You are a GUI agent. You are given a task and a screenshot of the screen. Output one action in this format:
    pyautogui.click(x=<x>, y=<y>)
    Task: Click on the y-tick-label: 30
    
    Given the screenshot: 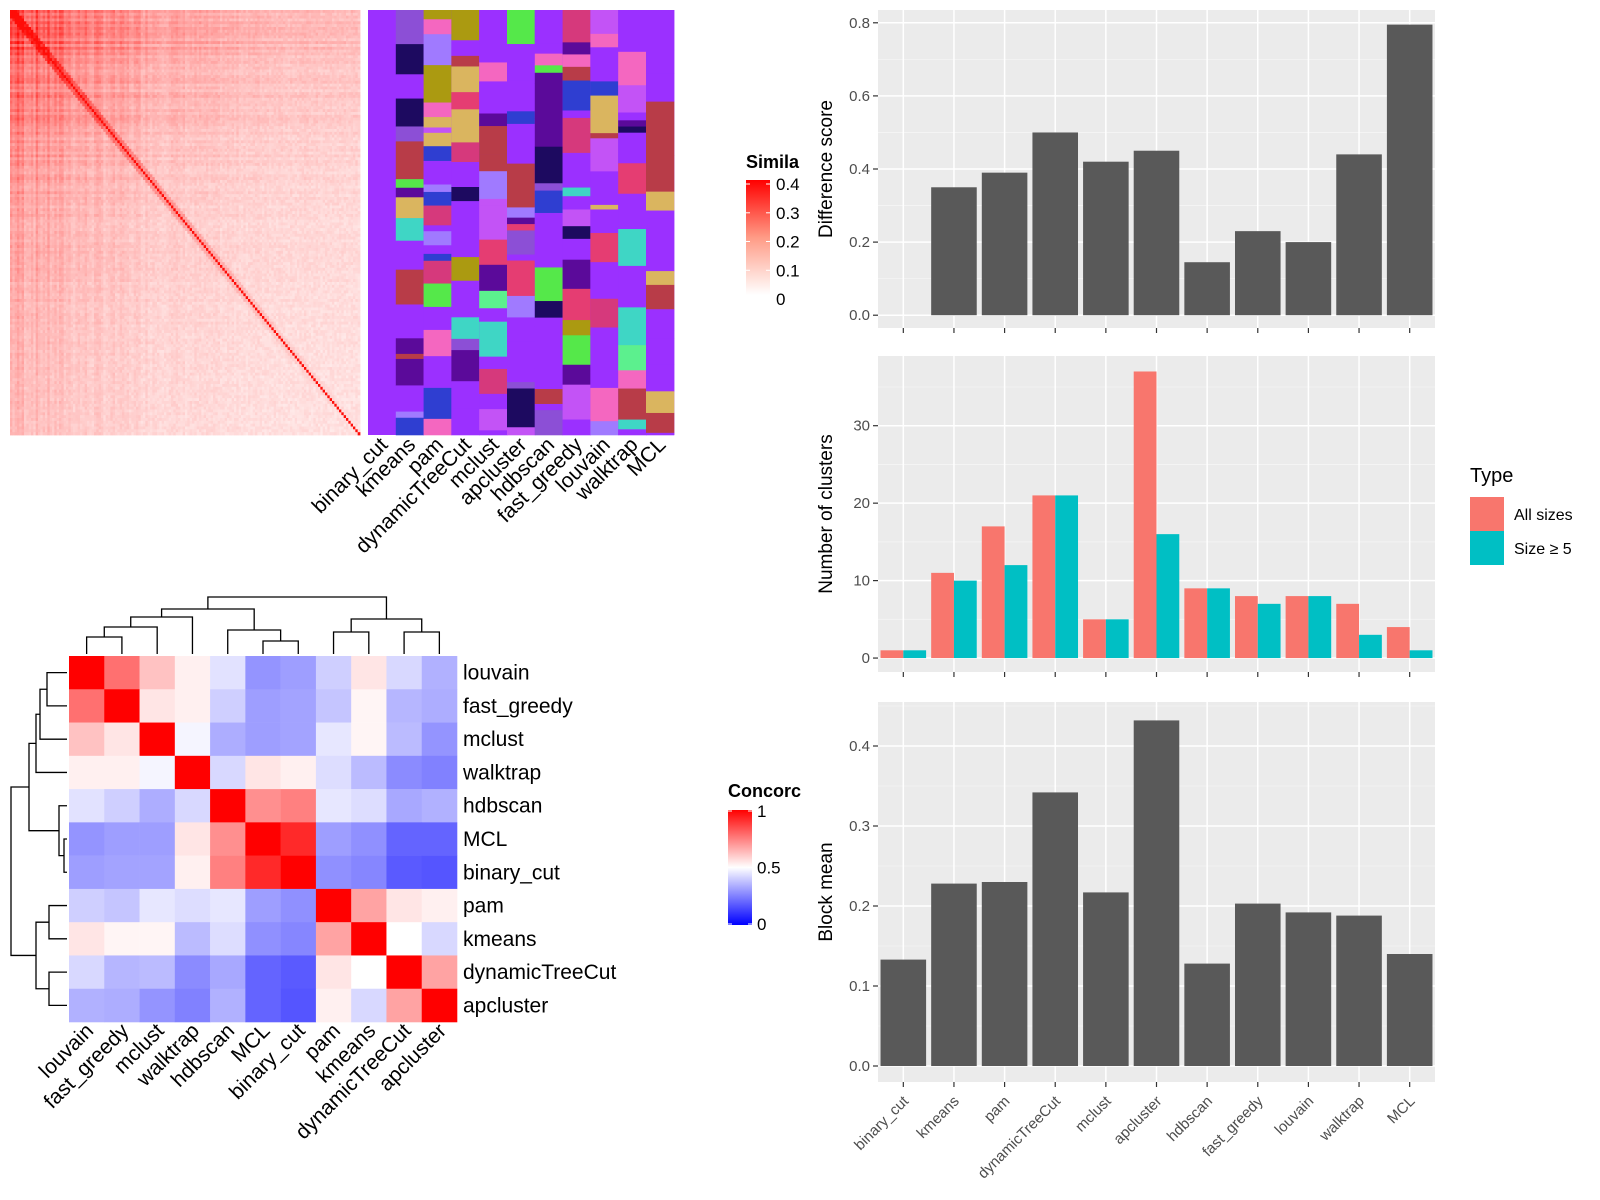 What is the action you would take?
    pyautogui.click(x=861, y=426)
    